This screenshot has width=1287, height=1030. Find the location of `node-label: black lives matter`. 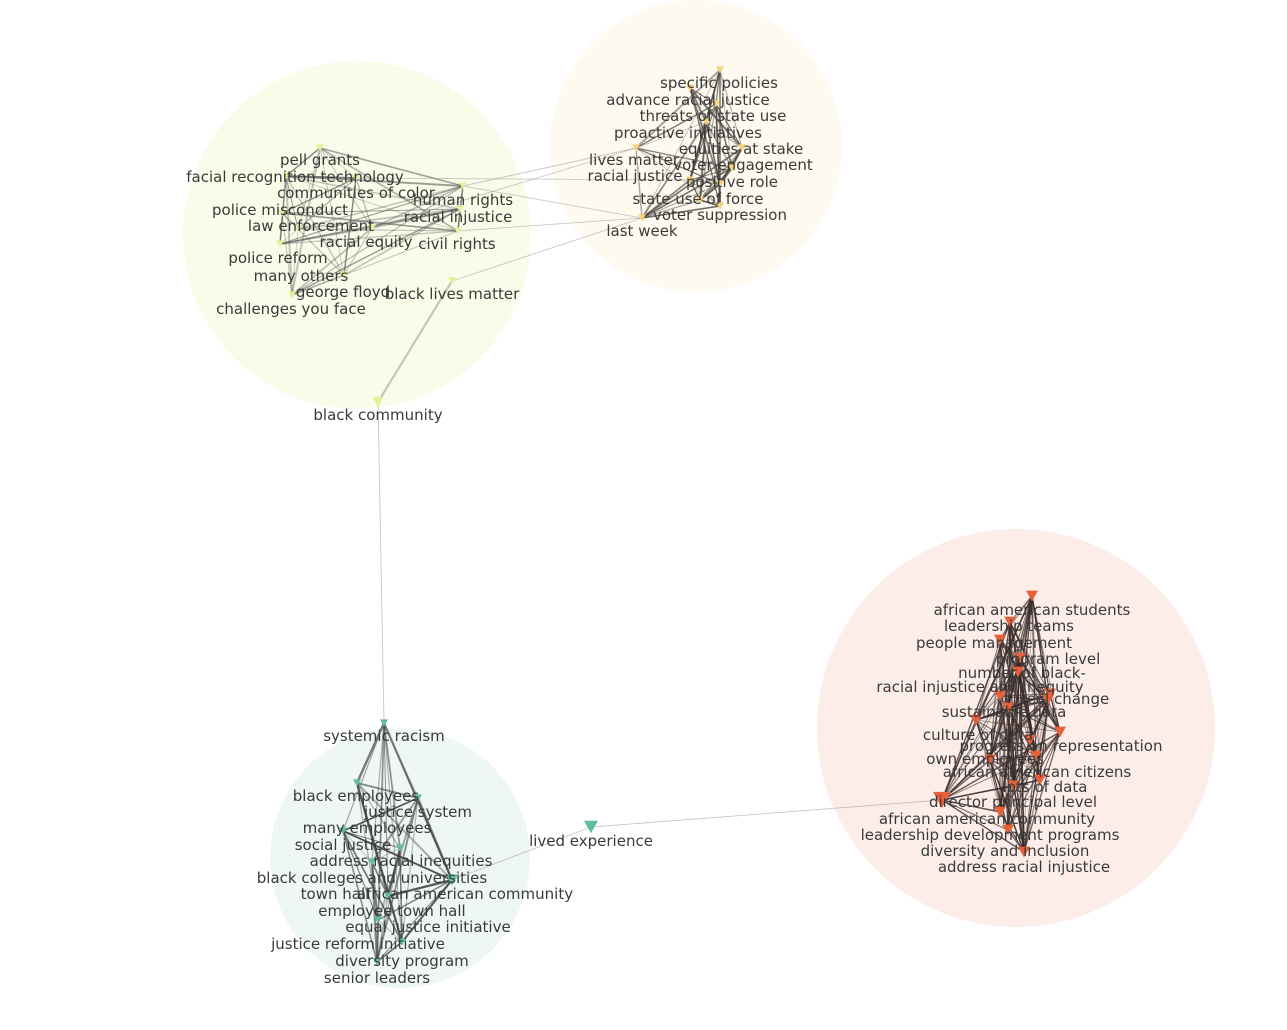

node-label: black lives matter is located at coordinates (452, 294).